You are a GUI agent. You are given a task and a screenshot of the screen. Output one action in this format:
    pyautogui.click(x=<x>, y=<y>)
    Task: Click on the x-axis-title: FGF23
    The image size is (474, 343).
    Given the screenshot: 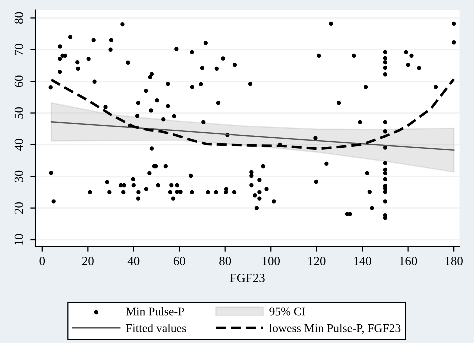 What is the action you would take?
    pyautogui.click(x=247, y=278)
    